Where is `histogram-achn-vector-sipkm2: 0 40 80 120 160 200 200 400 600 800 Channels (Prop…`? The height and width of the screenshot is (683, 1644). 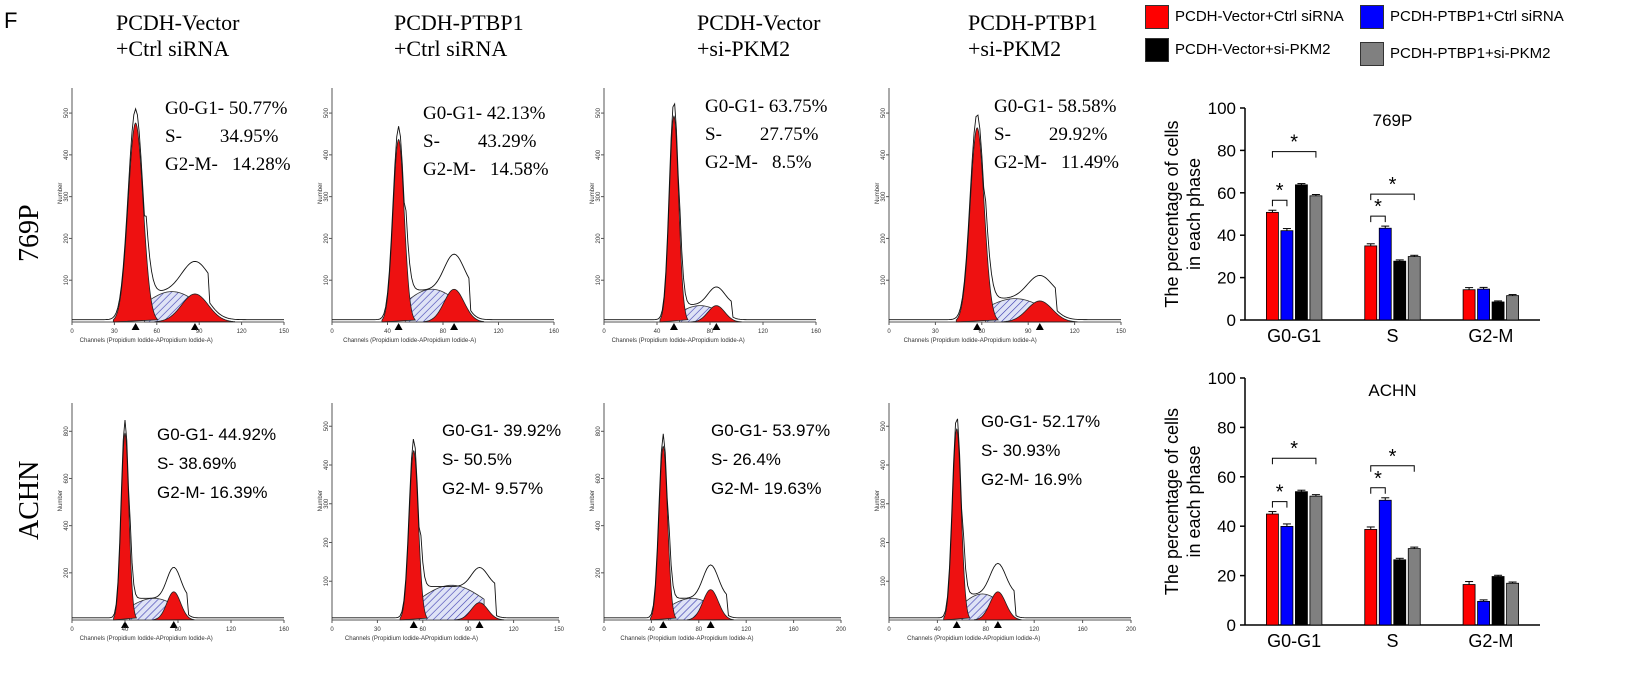
histogram-achn-vector-sipkm2: 0 40 80 120 160 200 200 400 600 800 Channels (Prop… is located at coordinates (722, 522).